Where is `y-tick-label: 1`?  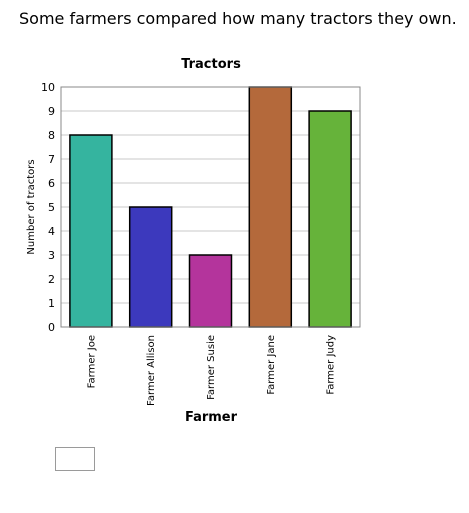 y-tick-label: 1 is located at coordinates (51, 303).